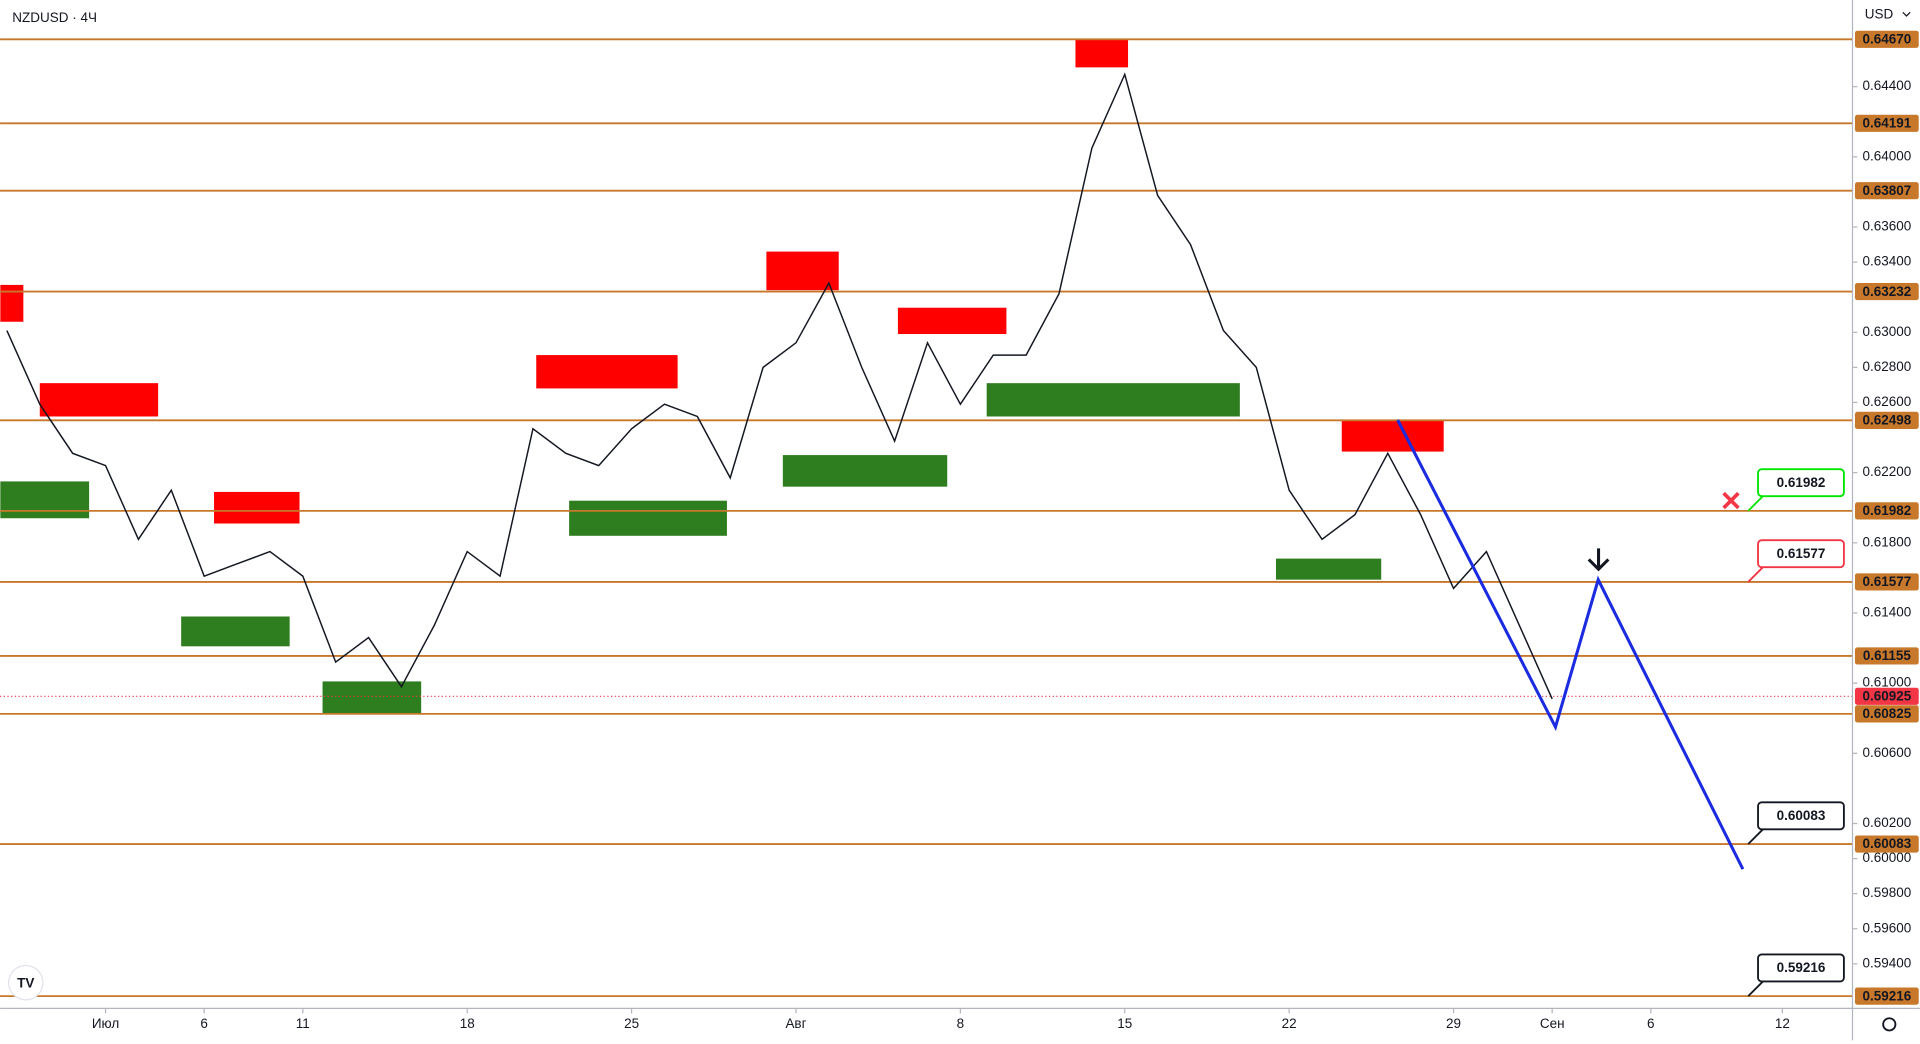  I want to click on level-label: 0.64191, so click(1886, 123).